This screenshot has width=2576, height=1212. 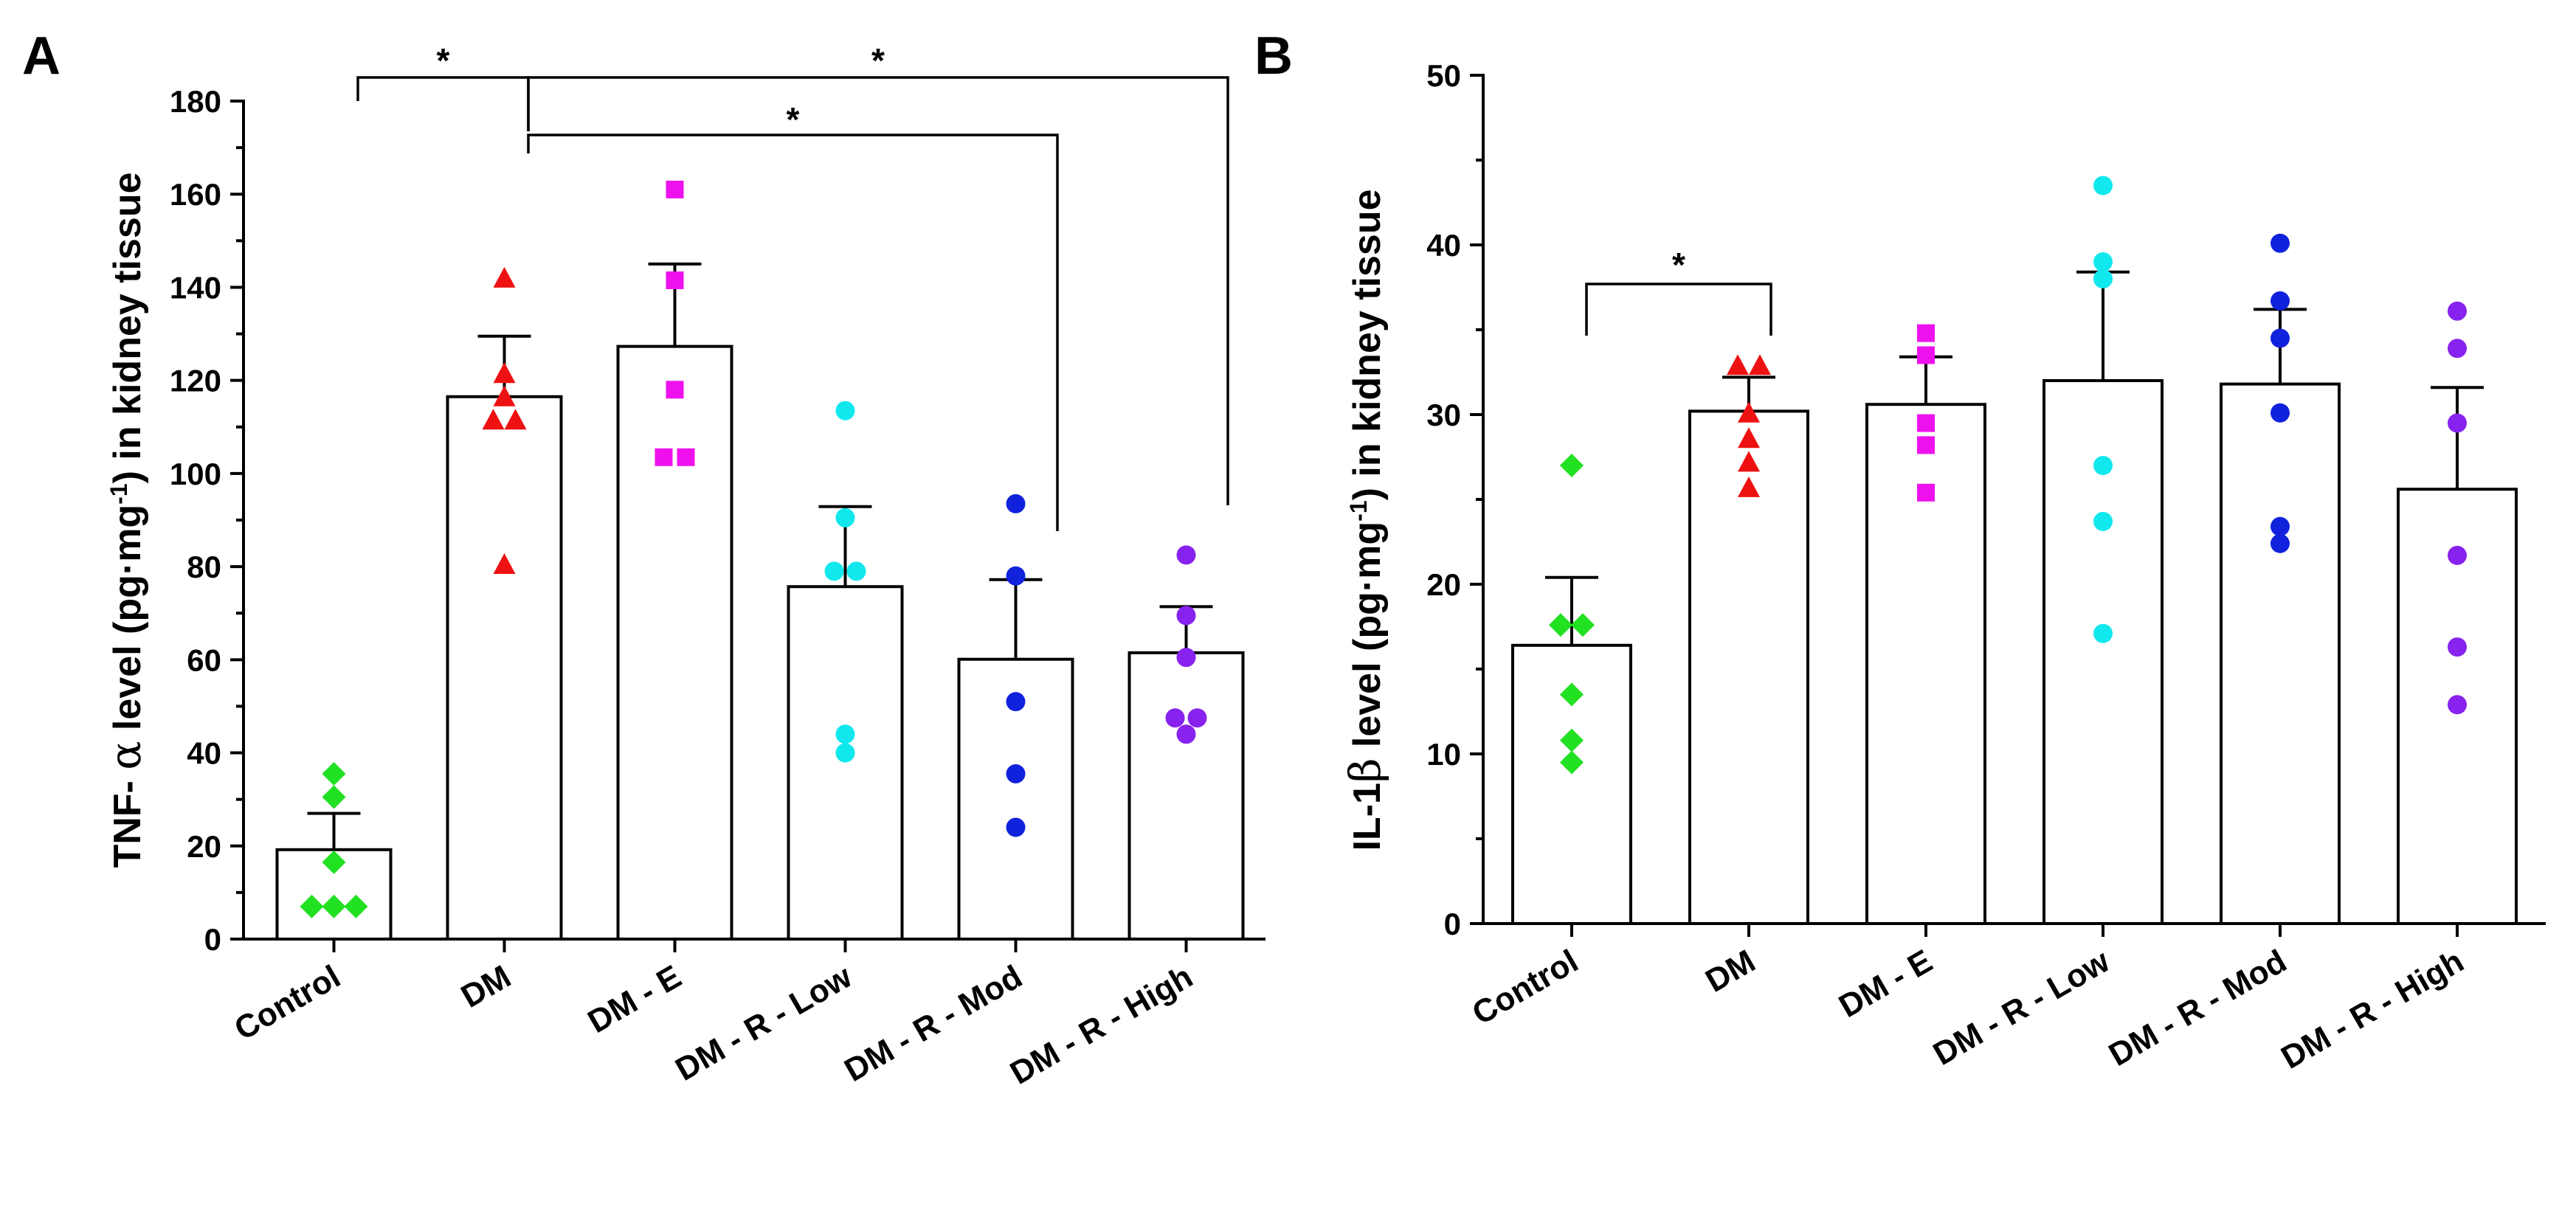 What do you see at coordinates (1444, 415) in the screenshot?
I see `y-tick-label: 30` at bounding box center [1444, 415].